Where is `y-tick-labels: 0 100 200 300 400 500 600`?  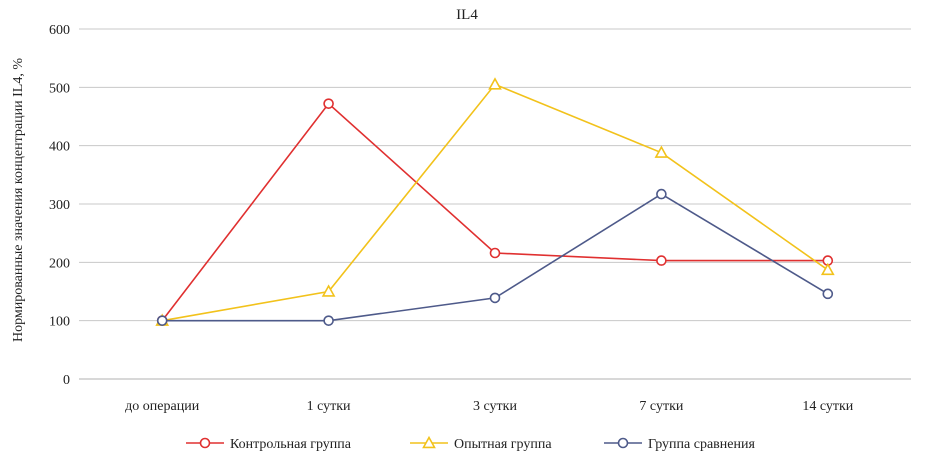
y-tick-labels: 0 100 200 300 400 500 600 is located at coordinates (59, 205).